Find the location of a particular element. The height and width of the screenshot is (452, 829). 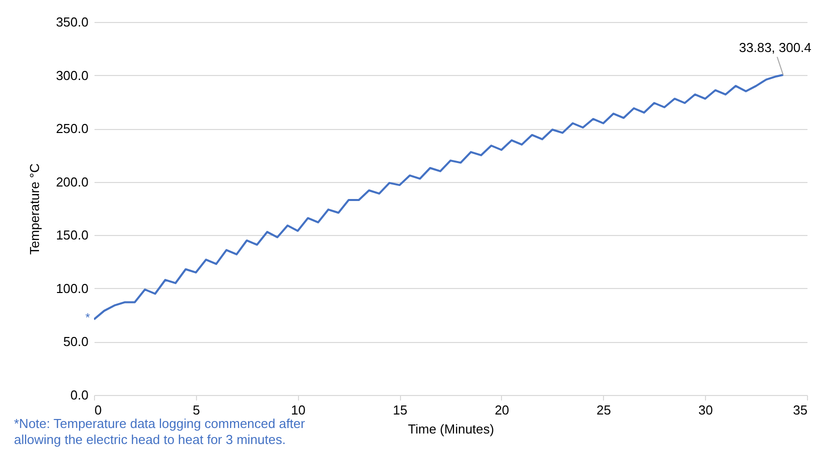

annotation: 33.83, 300.4 is located at coordinates (775, 47).